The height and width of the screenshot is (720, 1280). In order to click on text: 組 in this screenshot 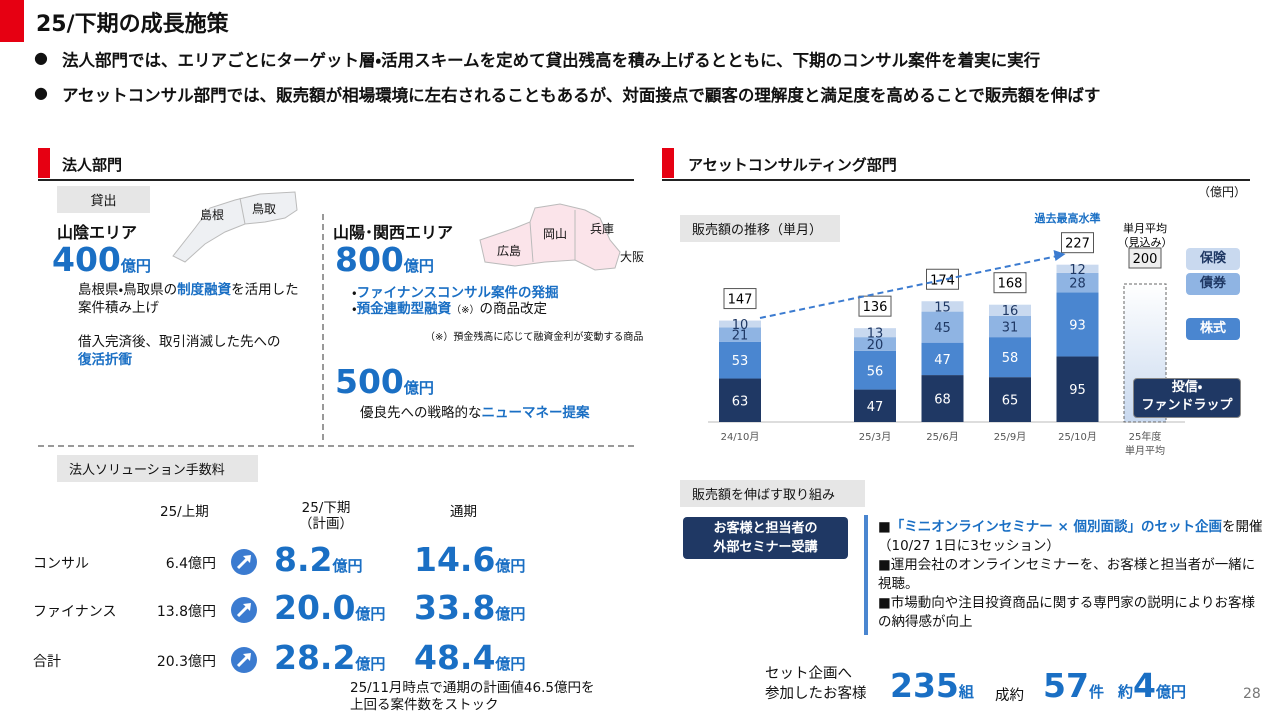, I will do `click(966, 692)`.